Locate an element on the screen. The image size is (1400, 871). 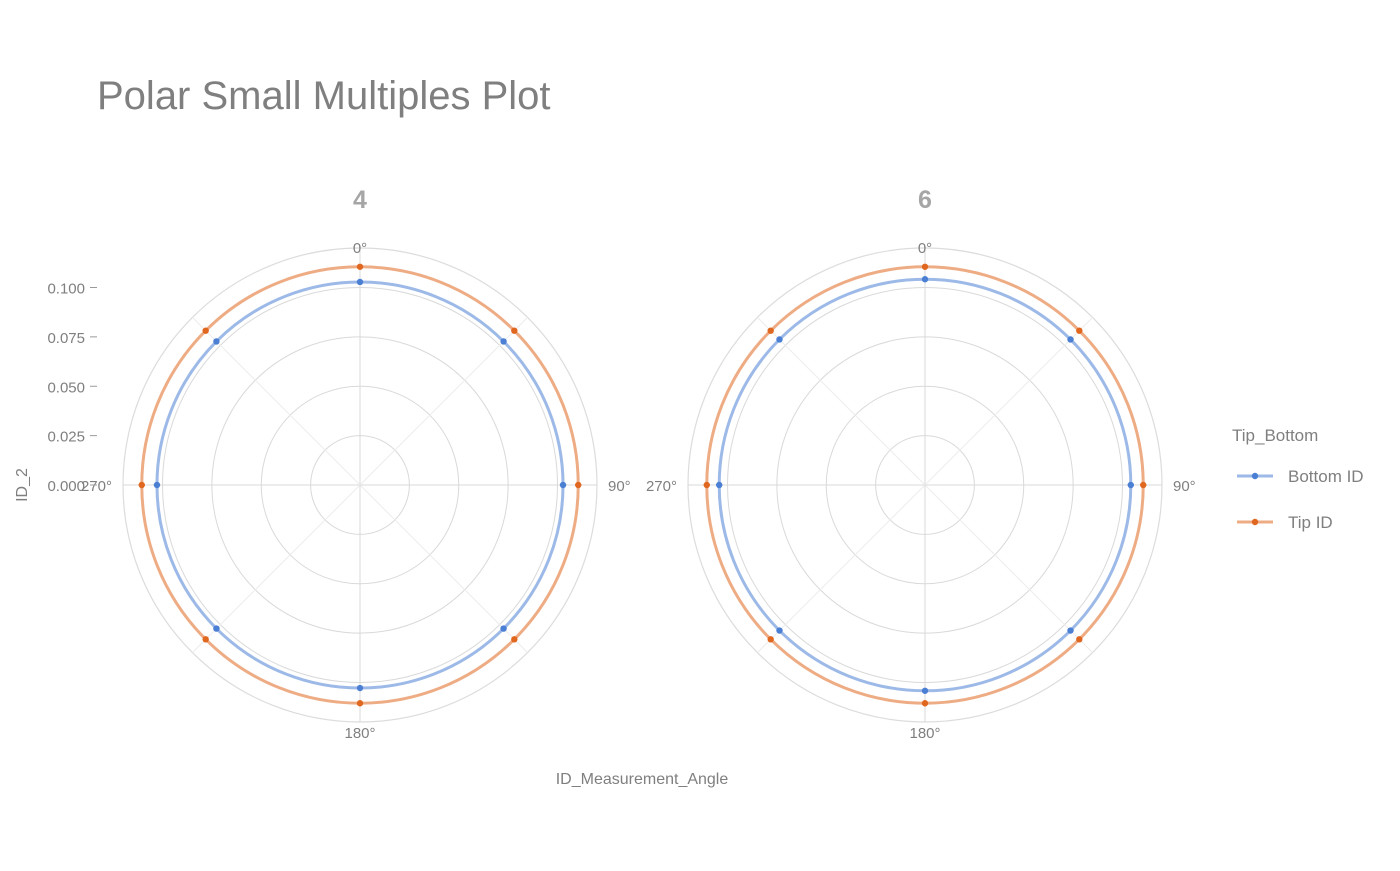
radial-tick-label: 0.075 is located at coordinates (66, 338).